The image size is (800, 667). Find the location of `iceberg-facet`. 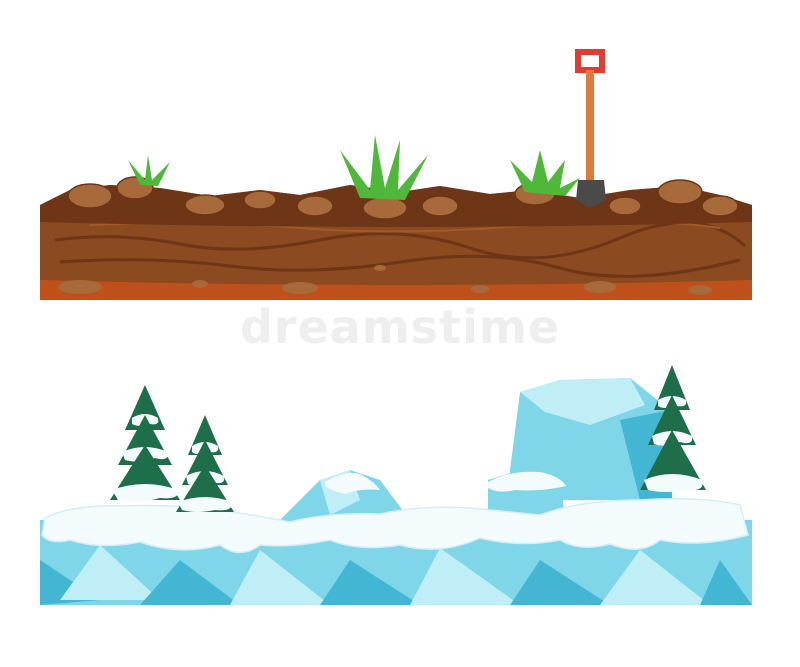

iceberg-facet is located at coordinates (582, 401).